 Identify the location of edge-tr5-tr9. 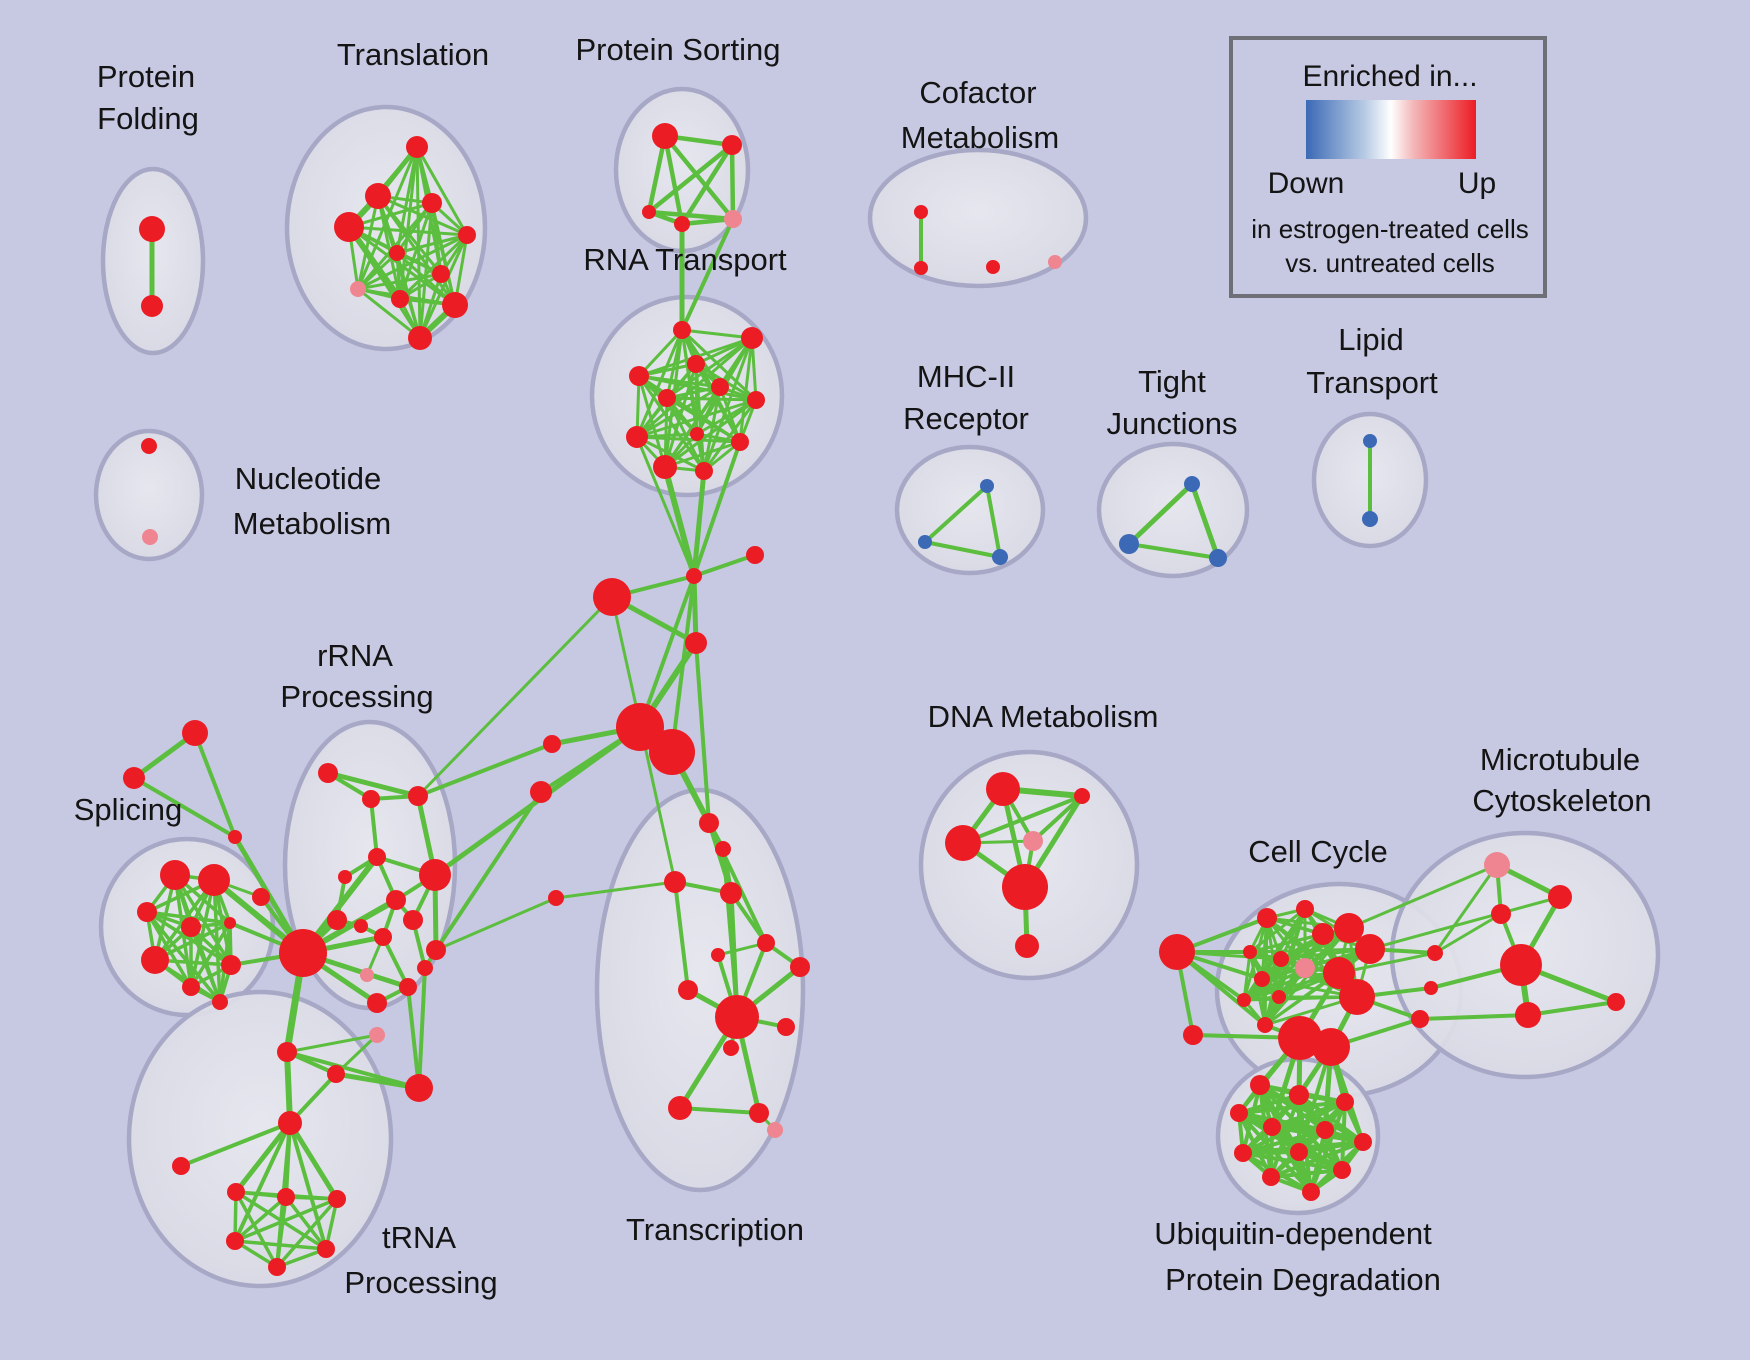
(433, 267).